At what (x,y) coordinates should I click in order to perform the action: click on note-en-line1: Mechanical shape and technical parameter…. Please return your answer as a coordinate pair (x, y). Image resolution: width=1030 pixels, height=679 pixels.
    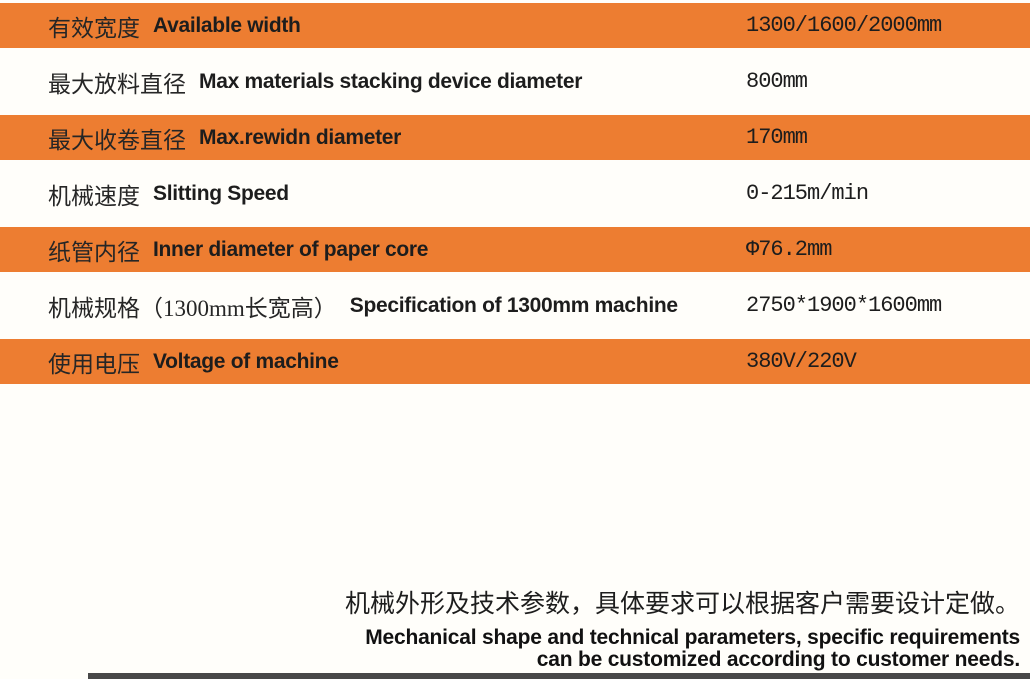
    Looking at the image, I should click on (692, 637).